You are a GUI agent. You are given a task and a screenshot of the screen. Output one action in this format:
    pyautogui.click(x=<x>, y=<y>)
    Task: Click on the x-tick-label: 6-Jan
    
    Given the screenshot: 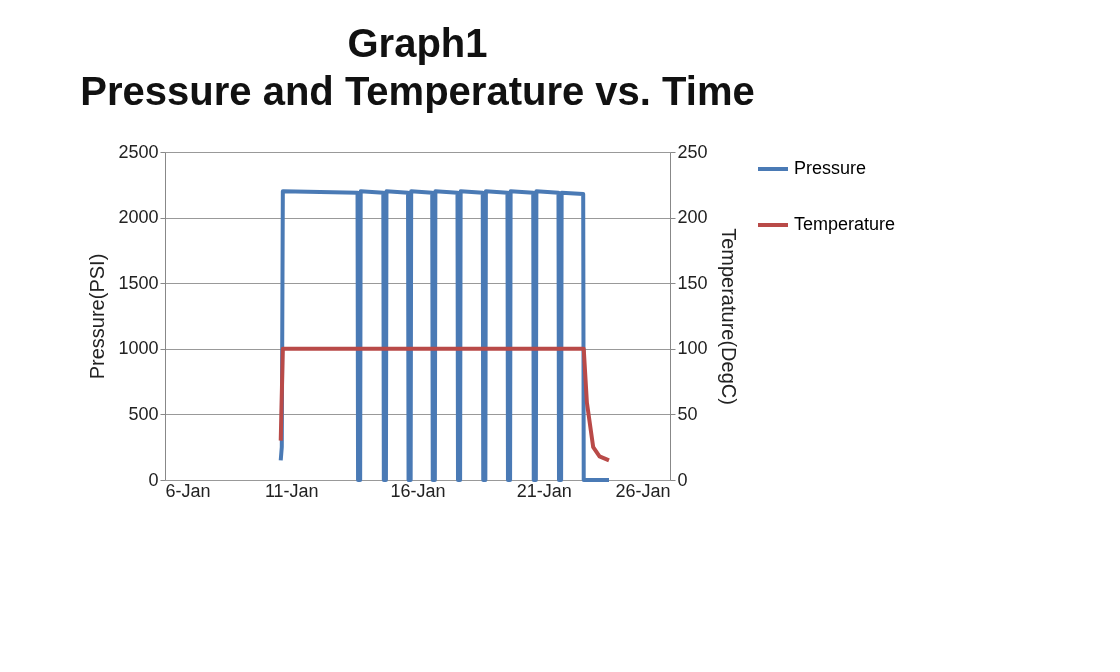 What is the action you would take?
    pyautogui.click(x=188, y=490)
    